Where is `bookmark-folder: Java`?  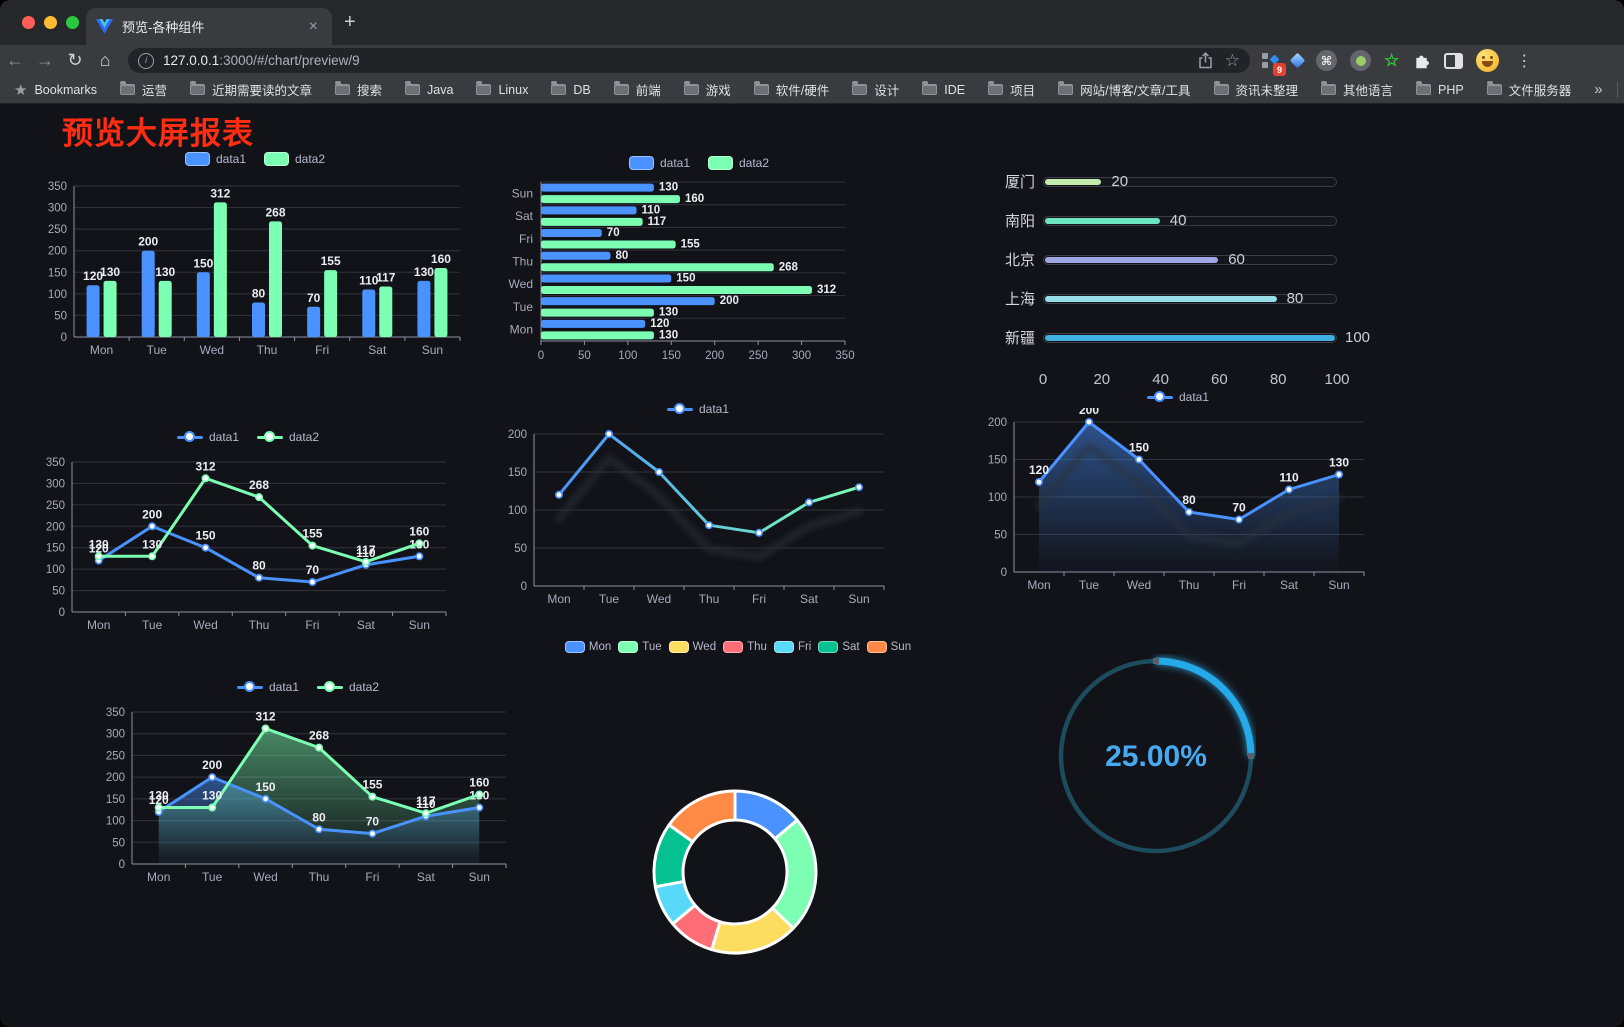 bookmark-folder: Java is located at coordinates (429, 89).